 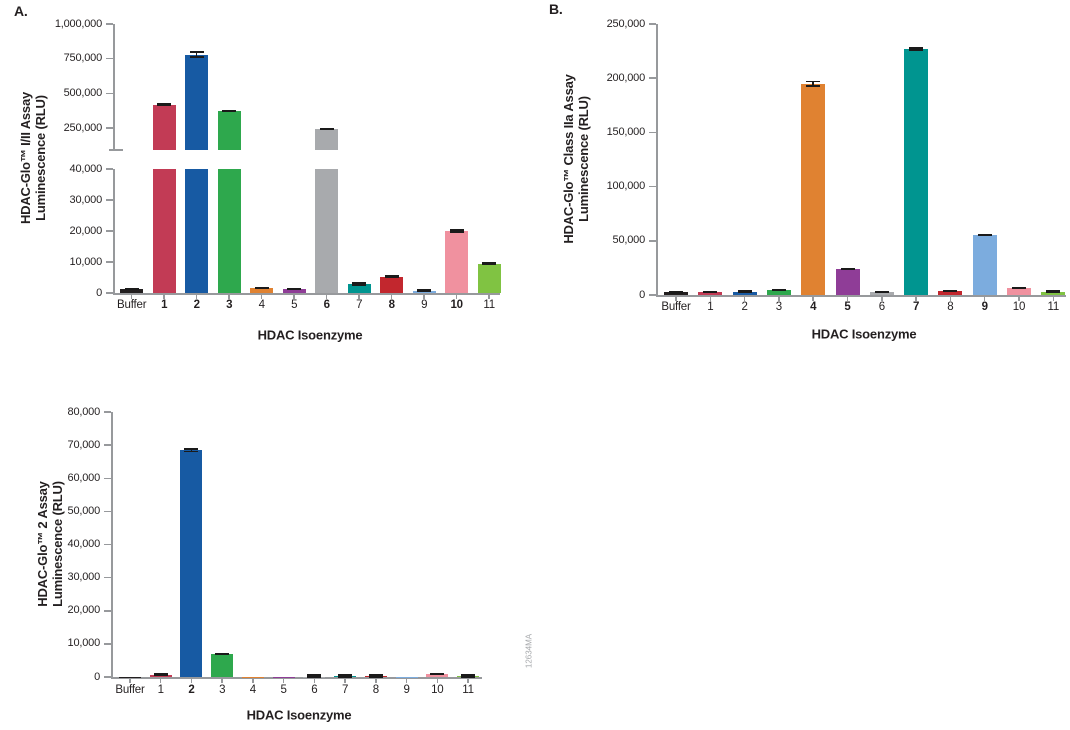 What do you see at coordinates (84, 577) in the screenshot?
I see `y-tick-label: 30,000` at bounding box center [84, 577].